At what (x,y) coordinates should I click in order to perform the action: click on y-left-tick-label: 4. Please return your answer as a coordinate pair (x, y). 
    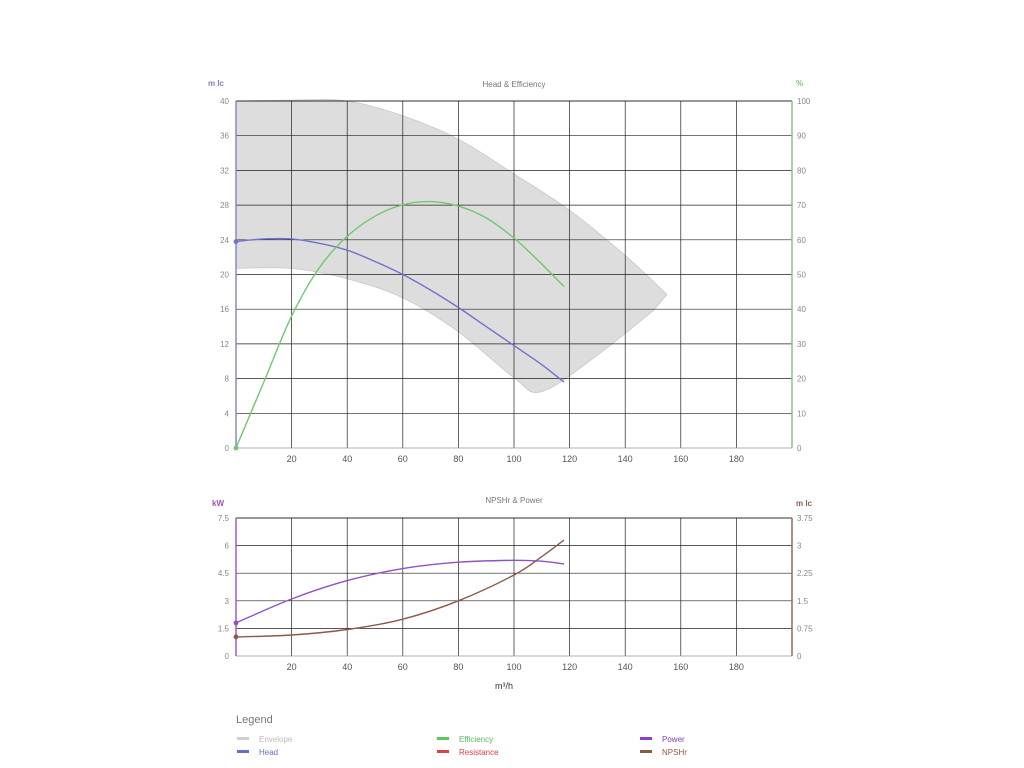
    Looking at the image, I should click on (227, 413).